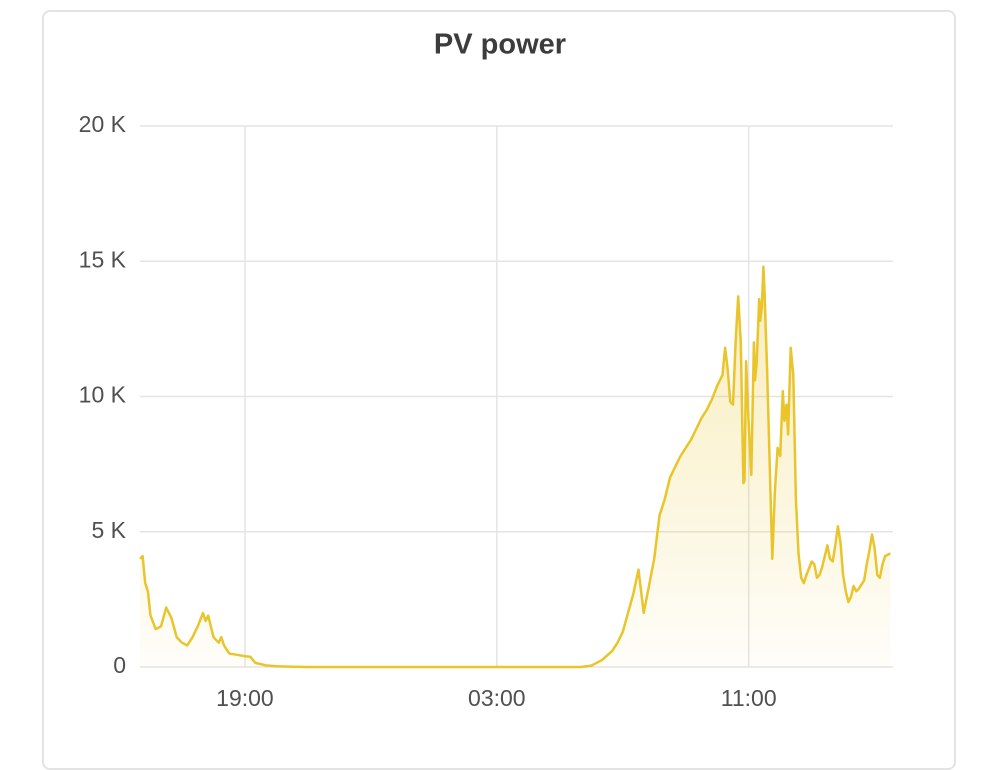  I want to click on chart-title: PV power, so click(500, 45).